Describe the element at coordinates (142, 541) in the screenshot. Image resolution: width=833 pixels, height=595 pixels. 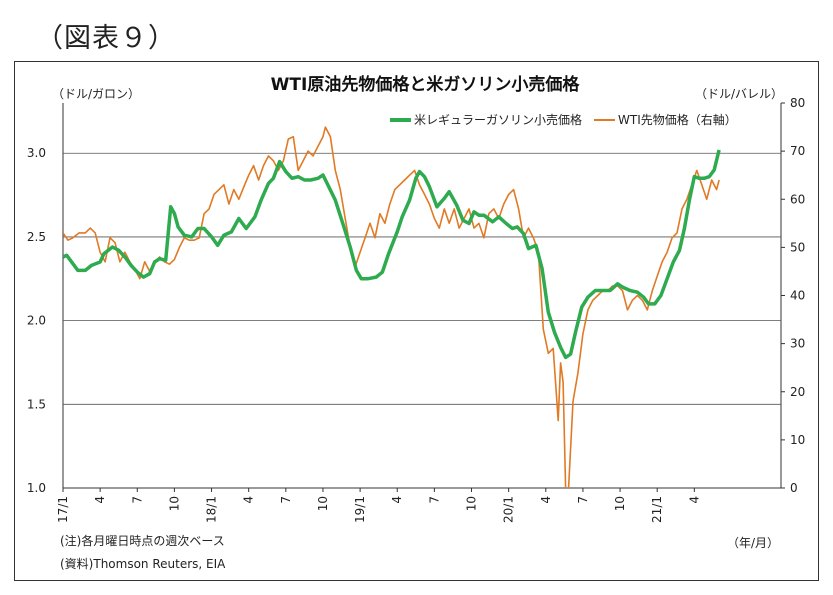
I see `note-text: (注)各月曜日時点の週次ベース` at that location.